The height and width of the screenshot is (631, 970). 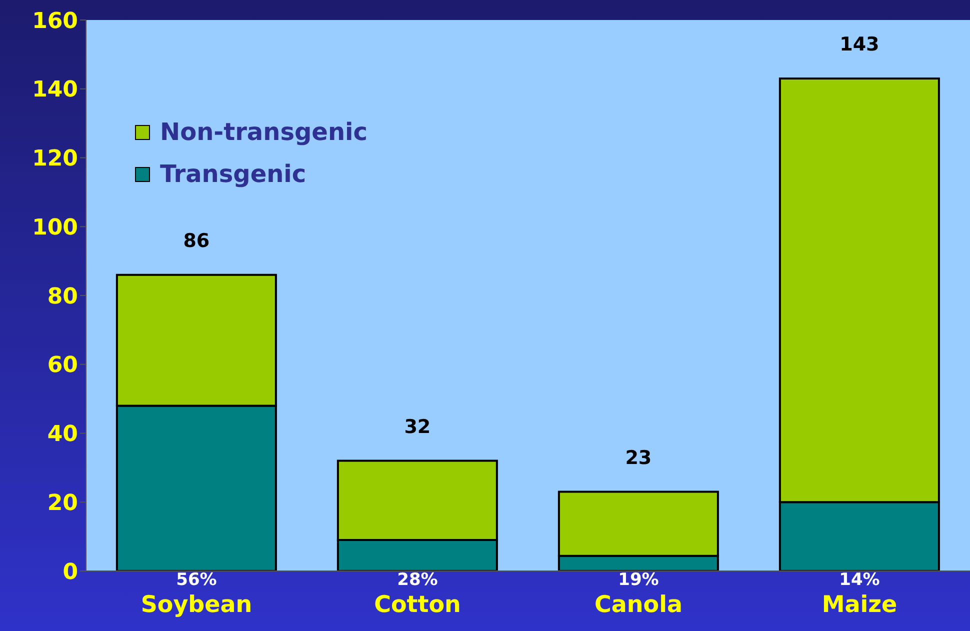 I want to click on y-tick-label: 0, so click(x=70, y=572).